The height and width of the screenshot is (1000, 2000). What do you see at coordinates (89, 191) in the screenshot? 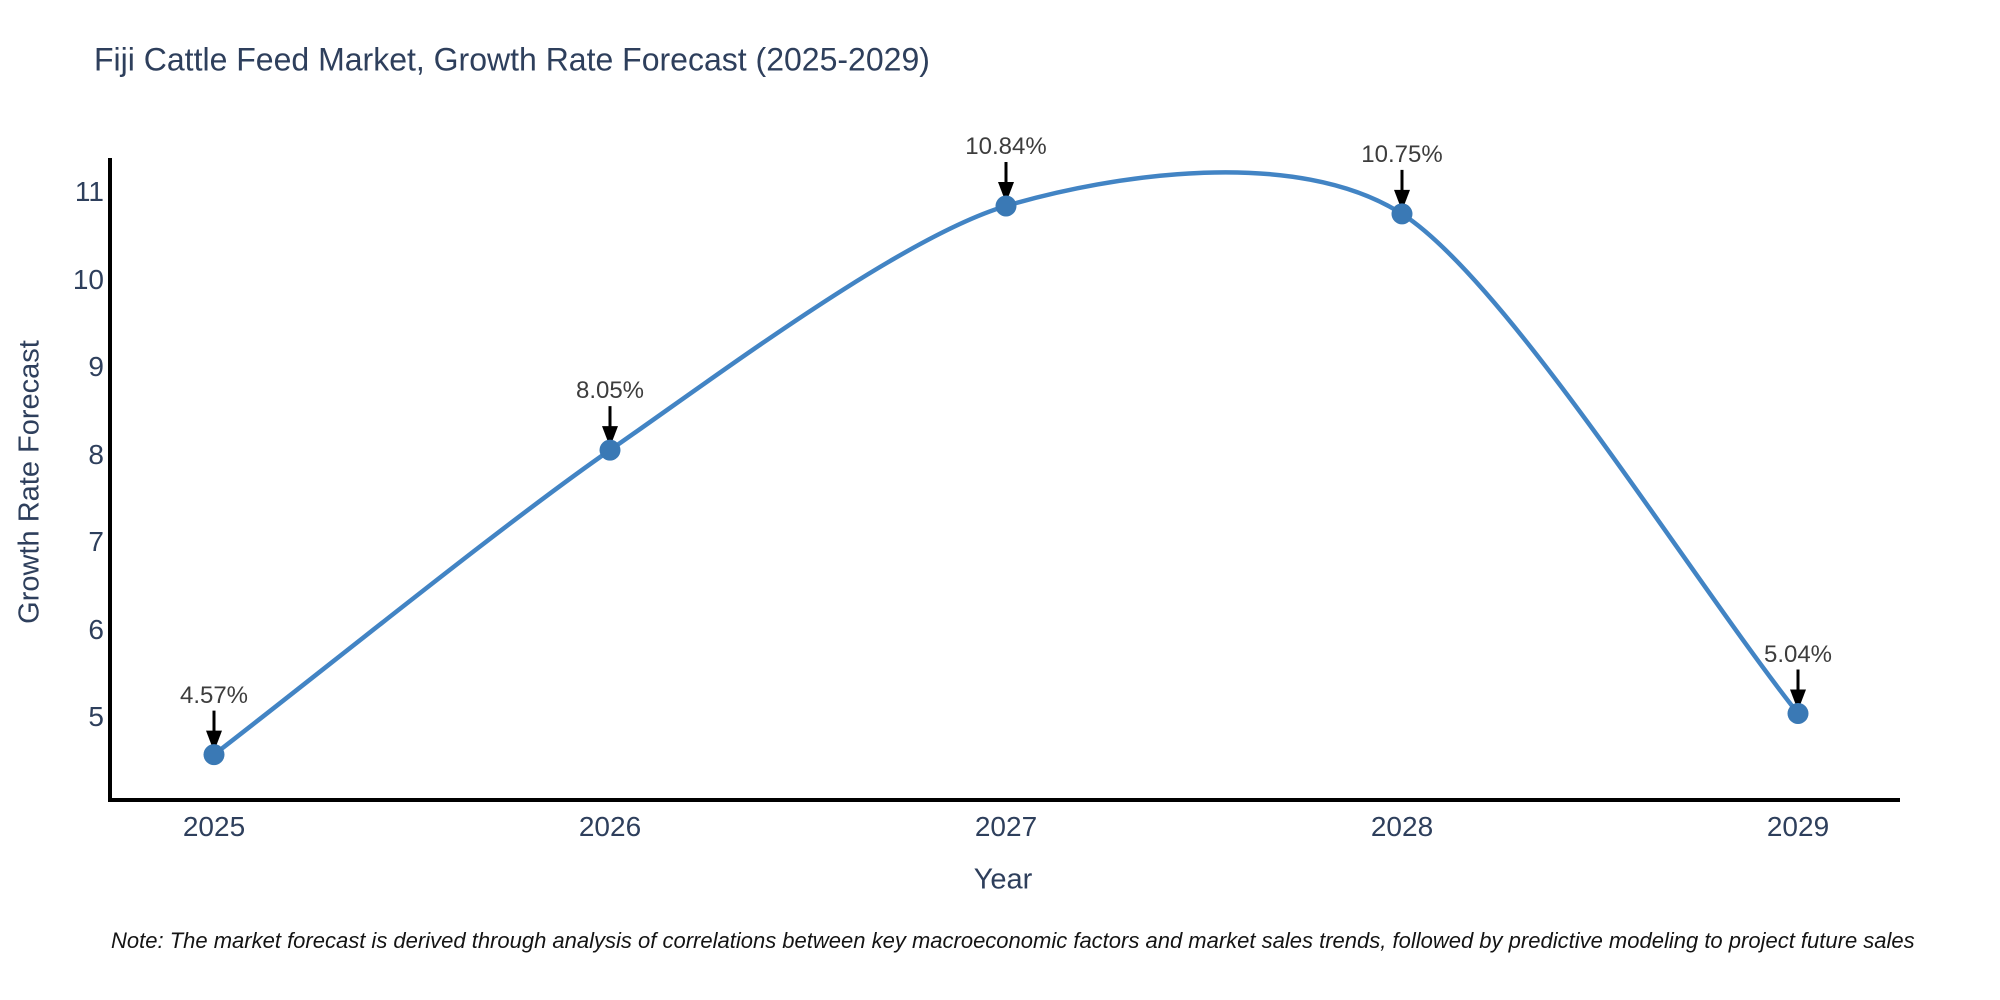
I see `y-tick-label: 11` at bounding box center [89, 191].